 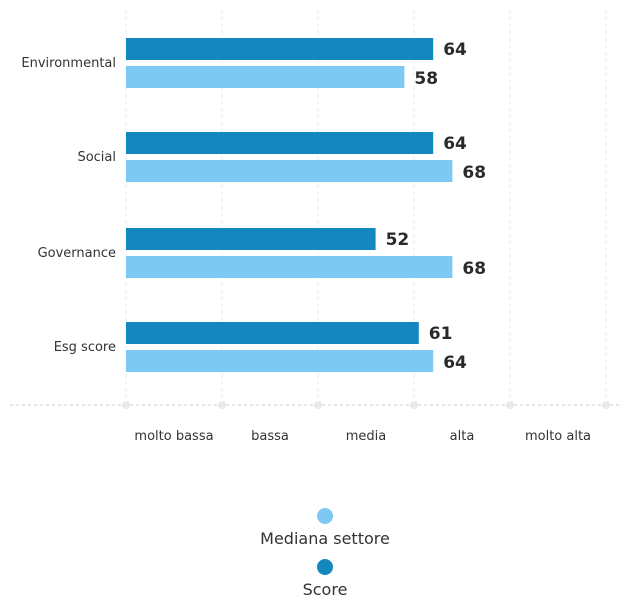 What do you see at coordinates (325, 589) in the screenshot?
I see `legend-label: Score` at bounding box center [325, 589].